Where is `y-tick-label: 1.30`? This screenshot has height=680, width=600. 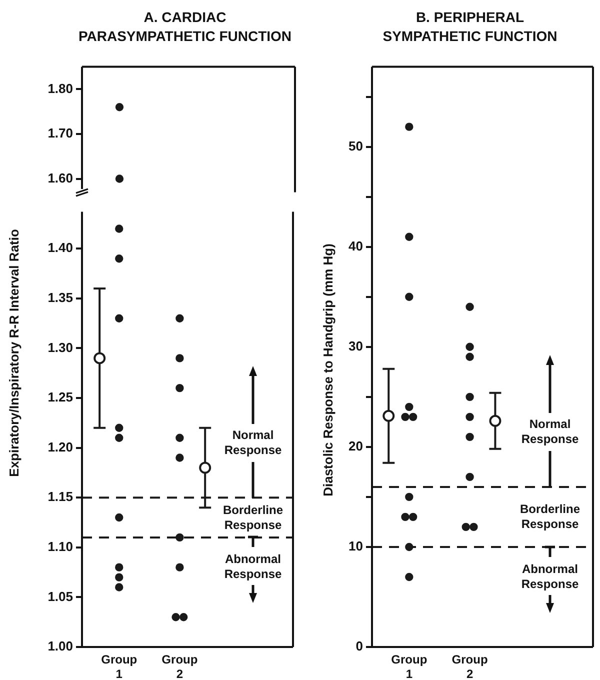
y-tick-label: 1.30 is located at coordinates (60, 347).